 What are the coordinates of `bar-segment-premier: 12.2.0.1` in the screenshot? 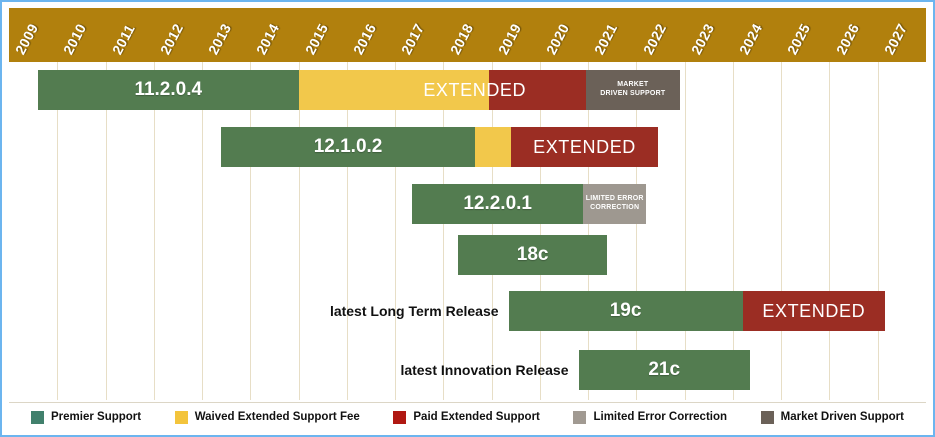 It's located at (497, 204).